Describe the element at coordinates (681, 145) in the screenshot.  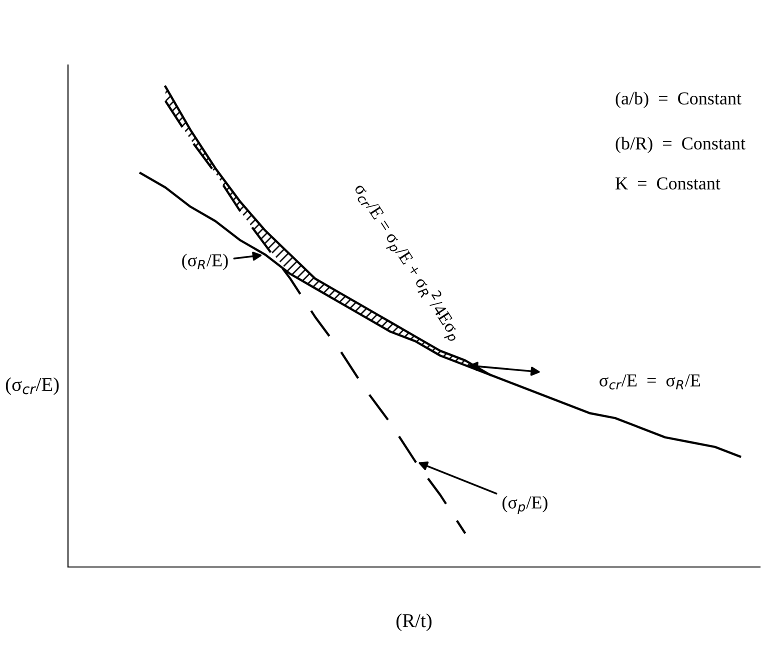
I see `annotation: (b/R) = Constant` at that location.